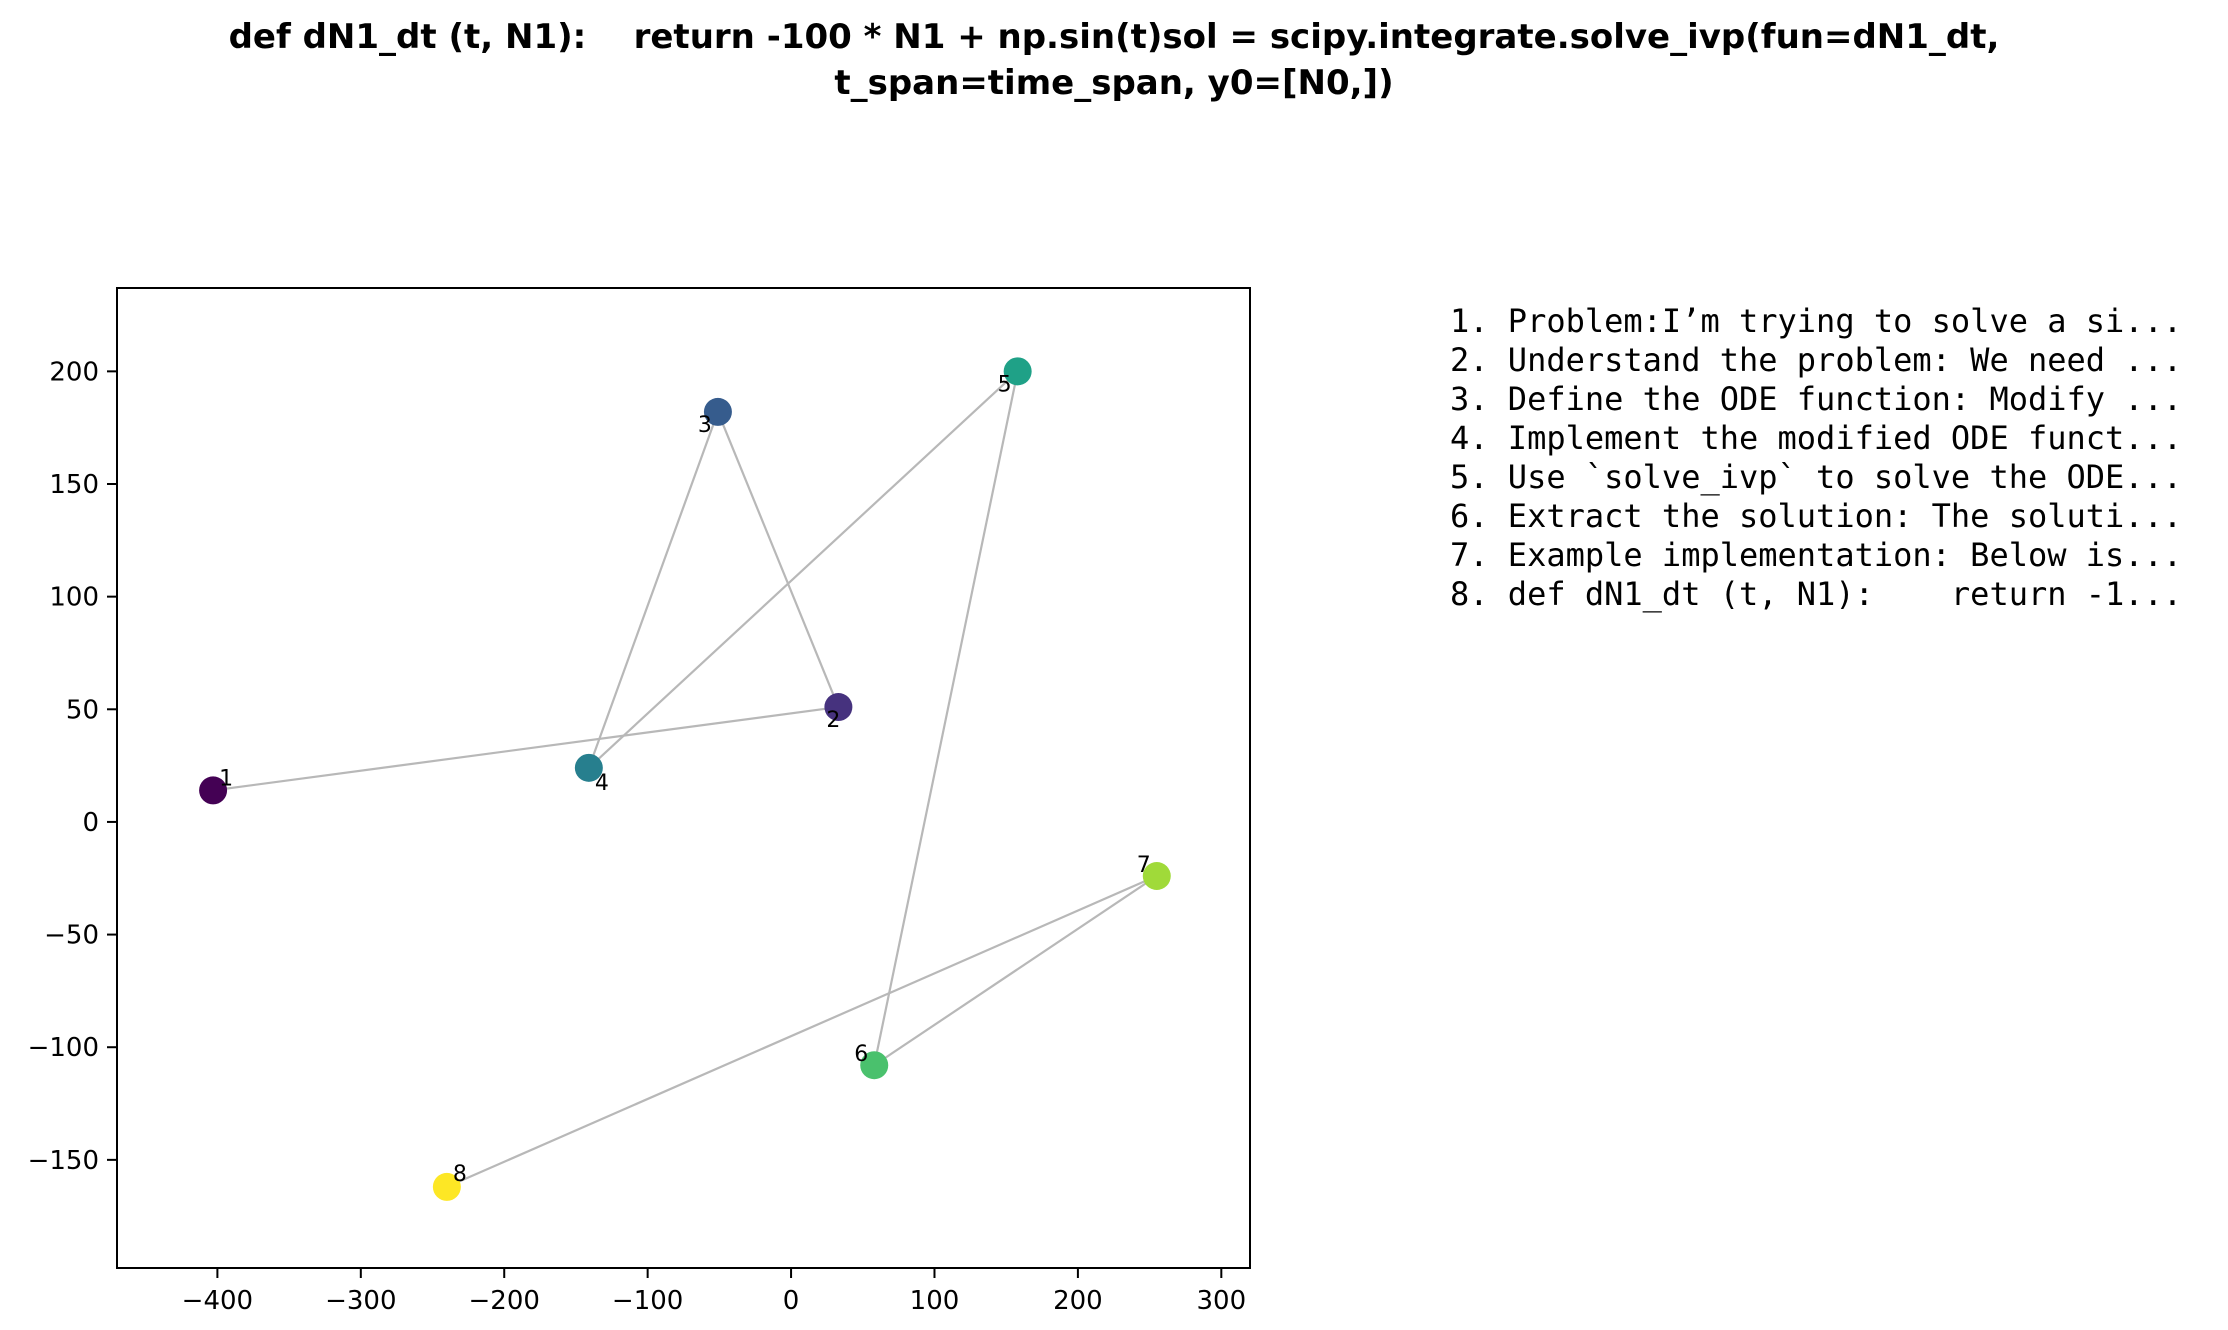 The width and height of the screenshot is (2228, 1330). Describe the element at coordinates (71, 936) in the screenshot. I see `y-tick-label: −50` at that location.